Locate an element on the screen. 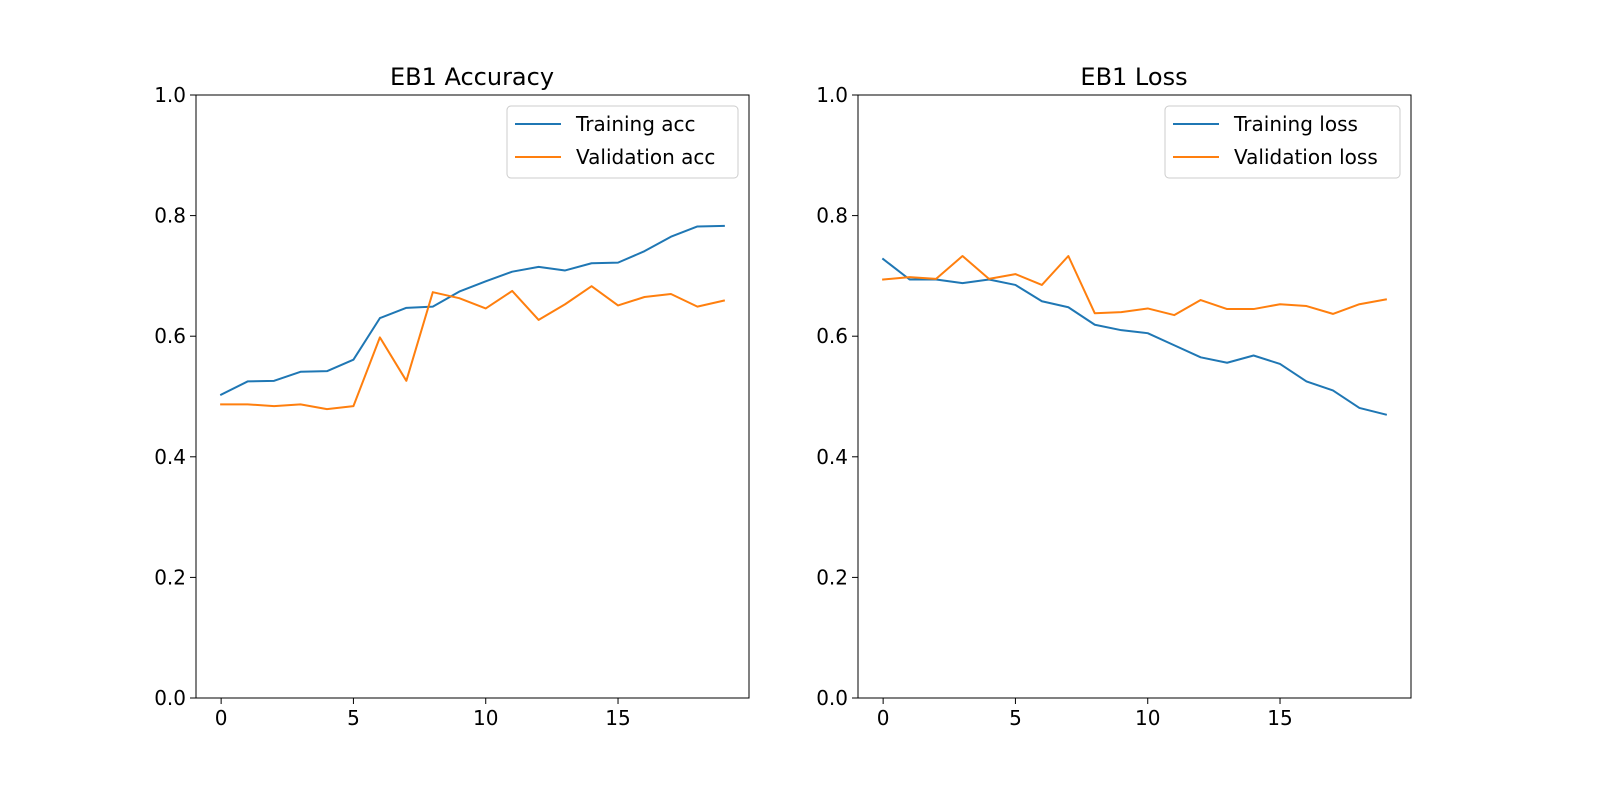 This screenshot has width=1600, height=800. loss-x-tick-label: 15 is located at coordinates (1279, 718).